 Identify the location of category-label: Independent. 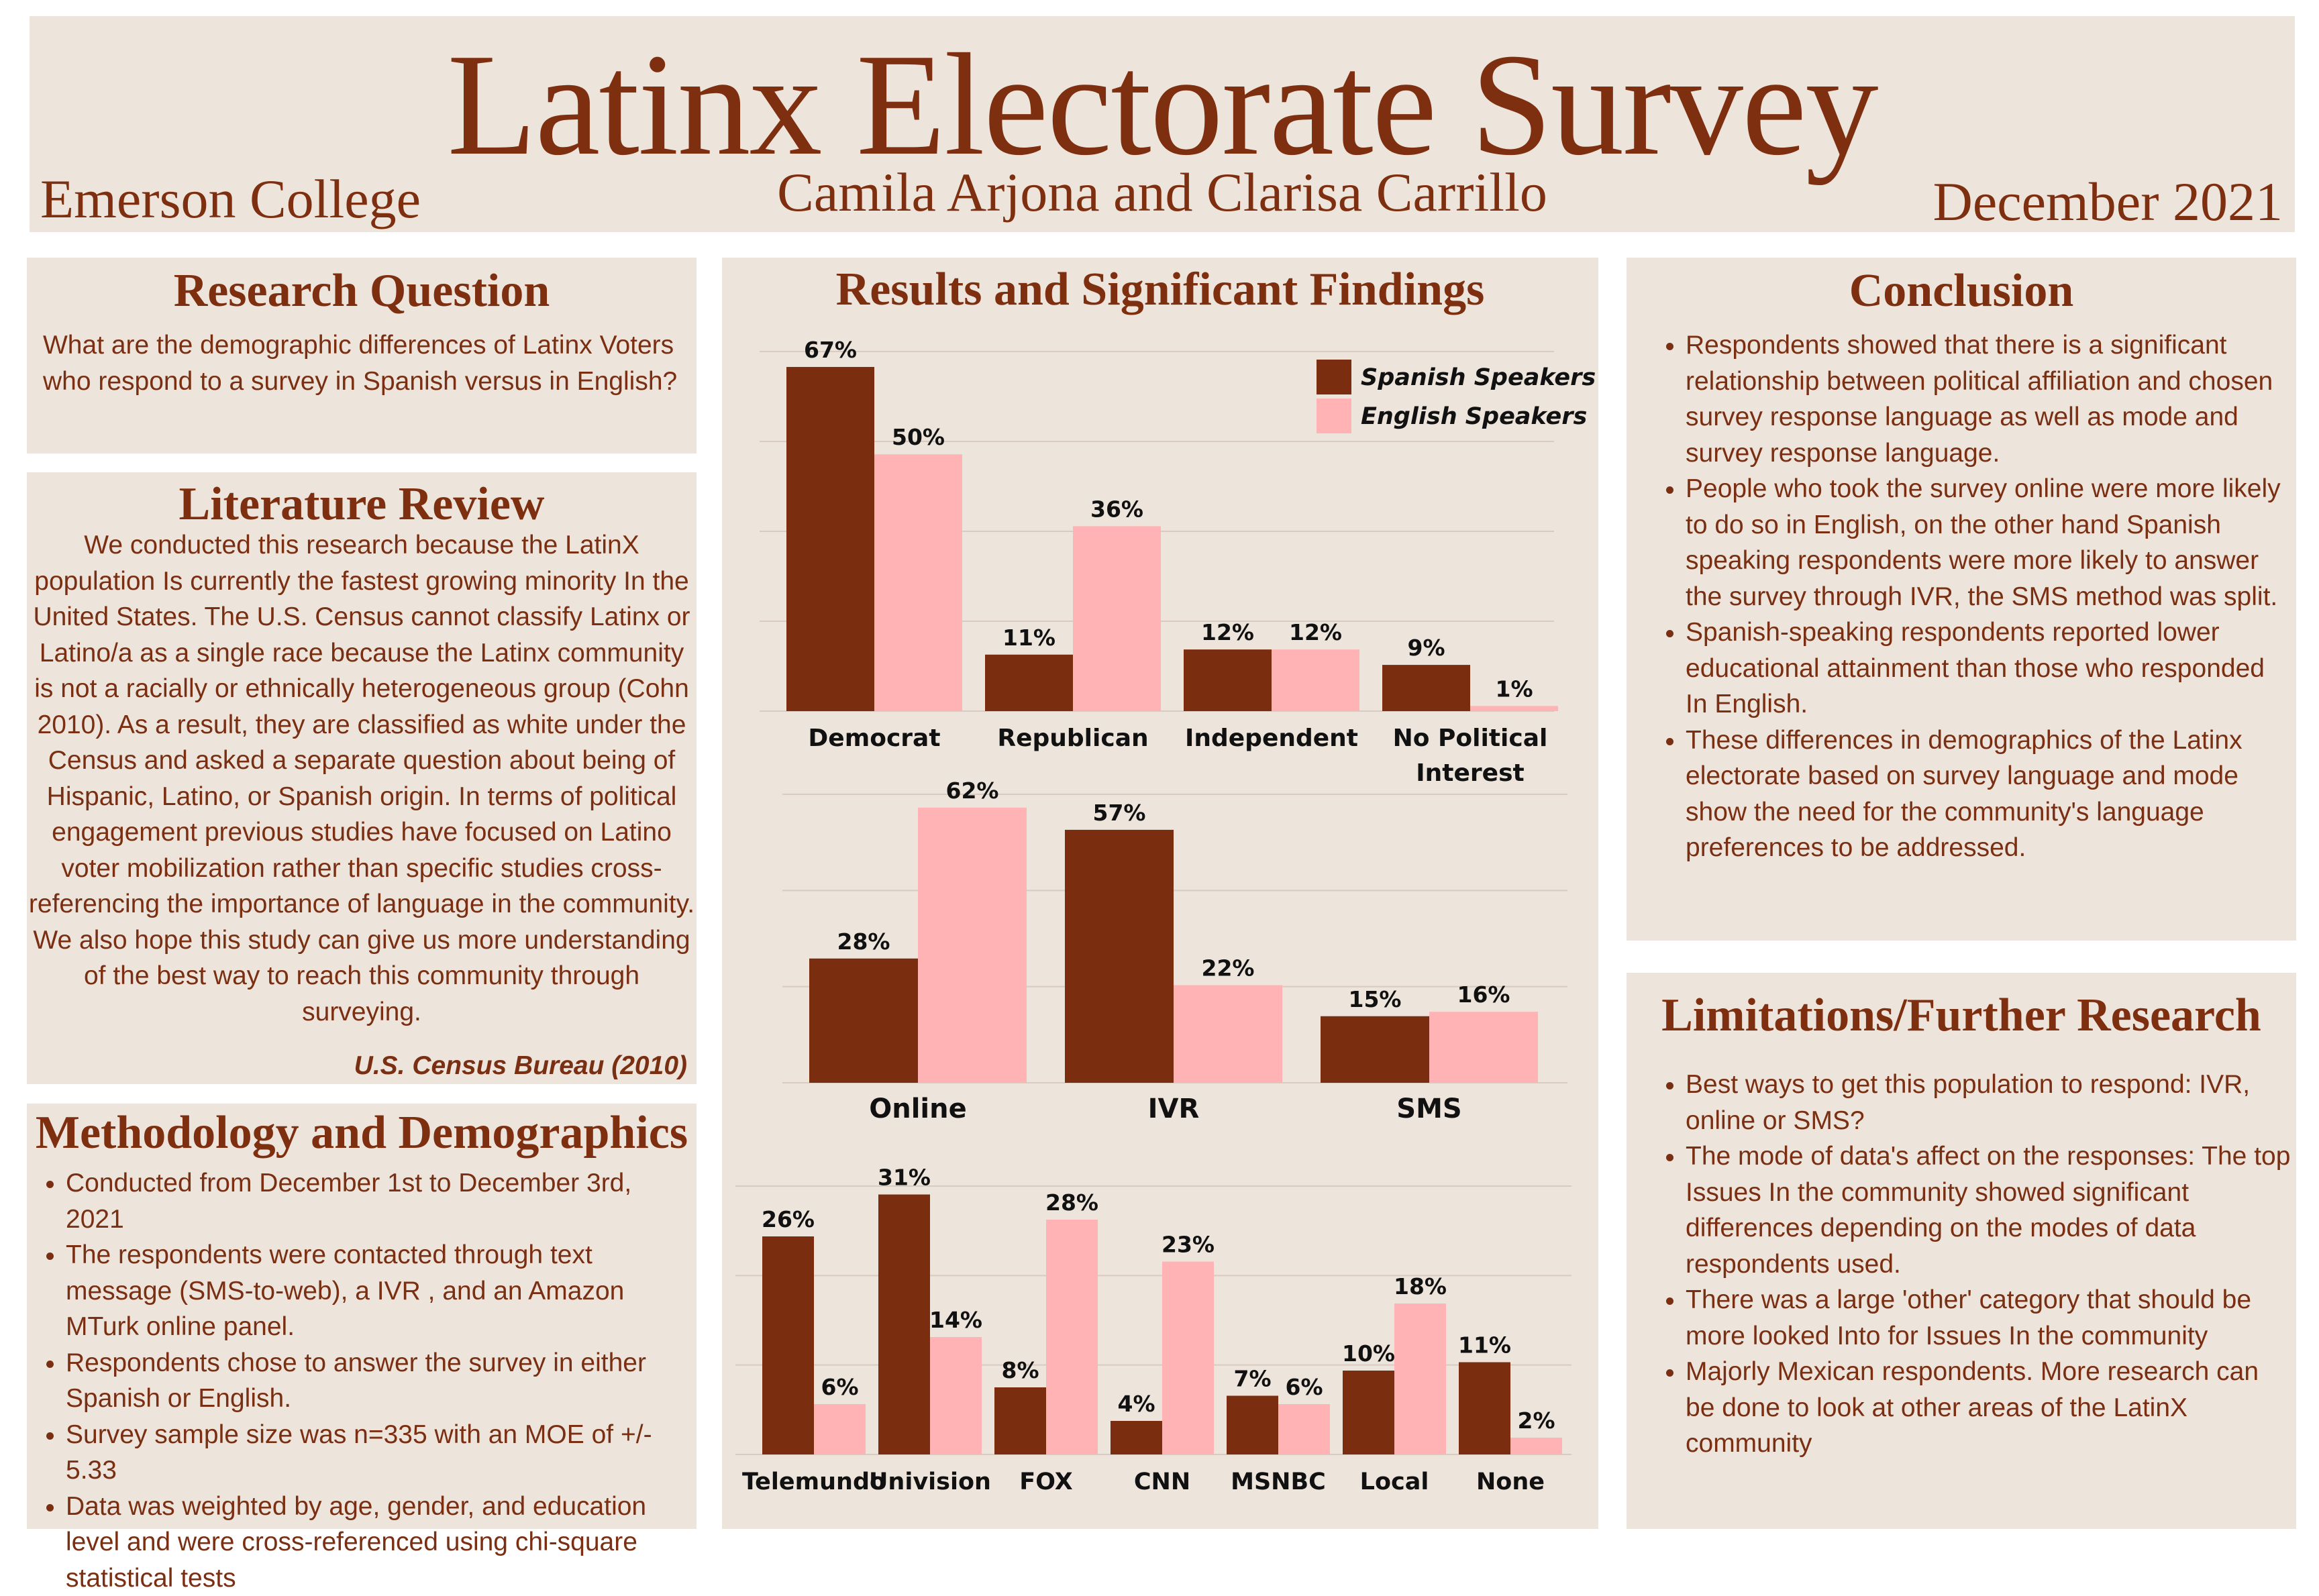
(1271, 739).